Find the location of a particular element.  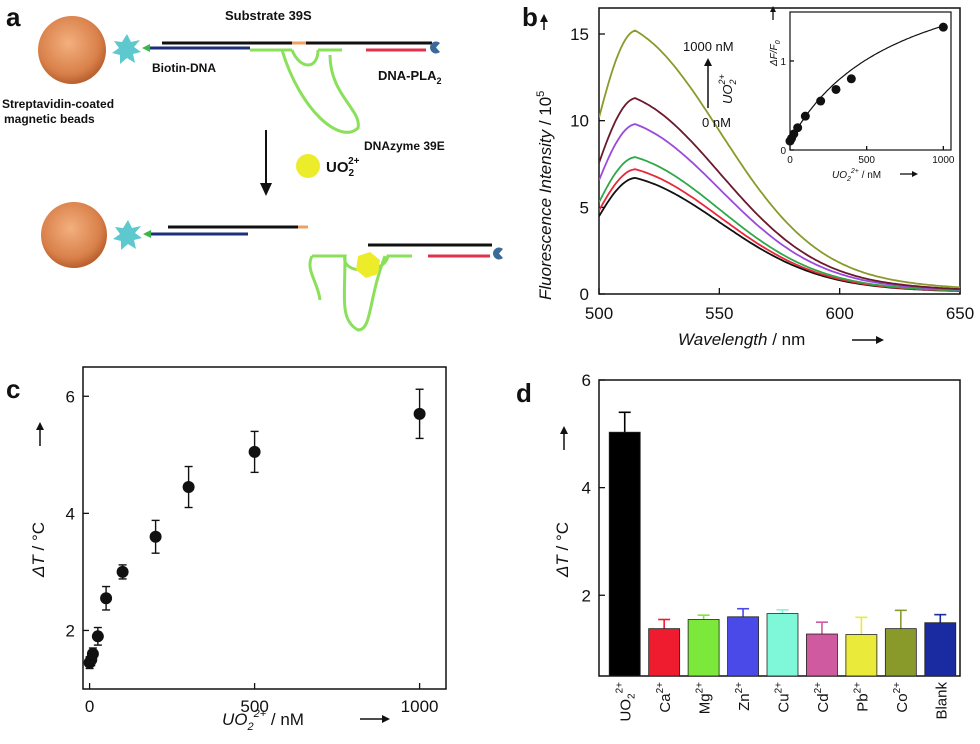

panel-d-label-sub: 2 is located at coordinates (632, 696).